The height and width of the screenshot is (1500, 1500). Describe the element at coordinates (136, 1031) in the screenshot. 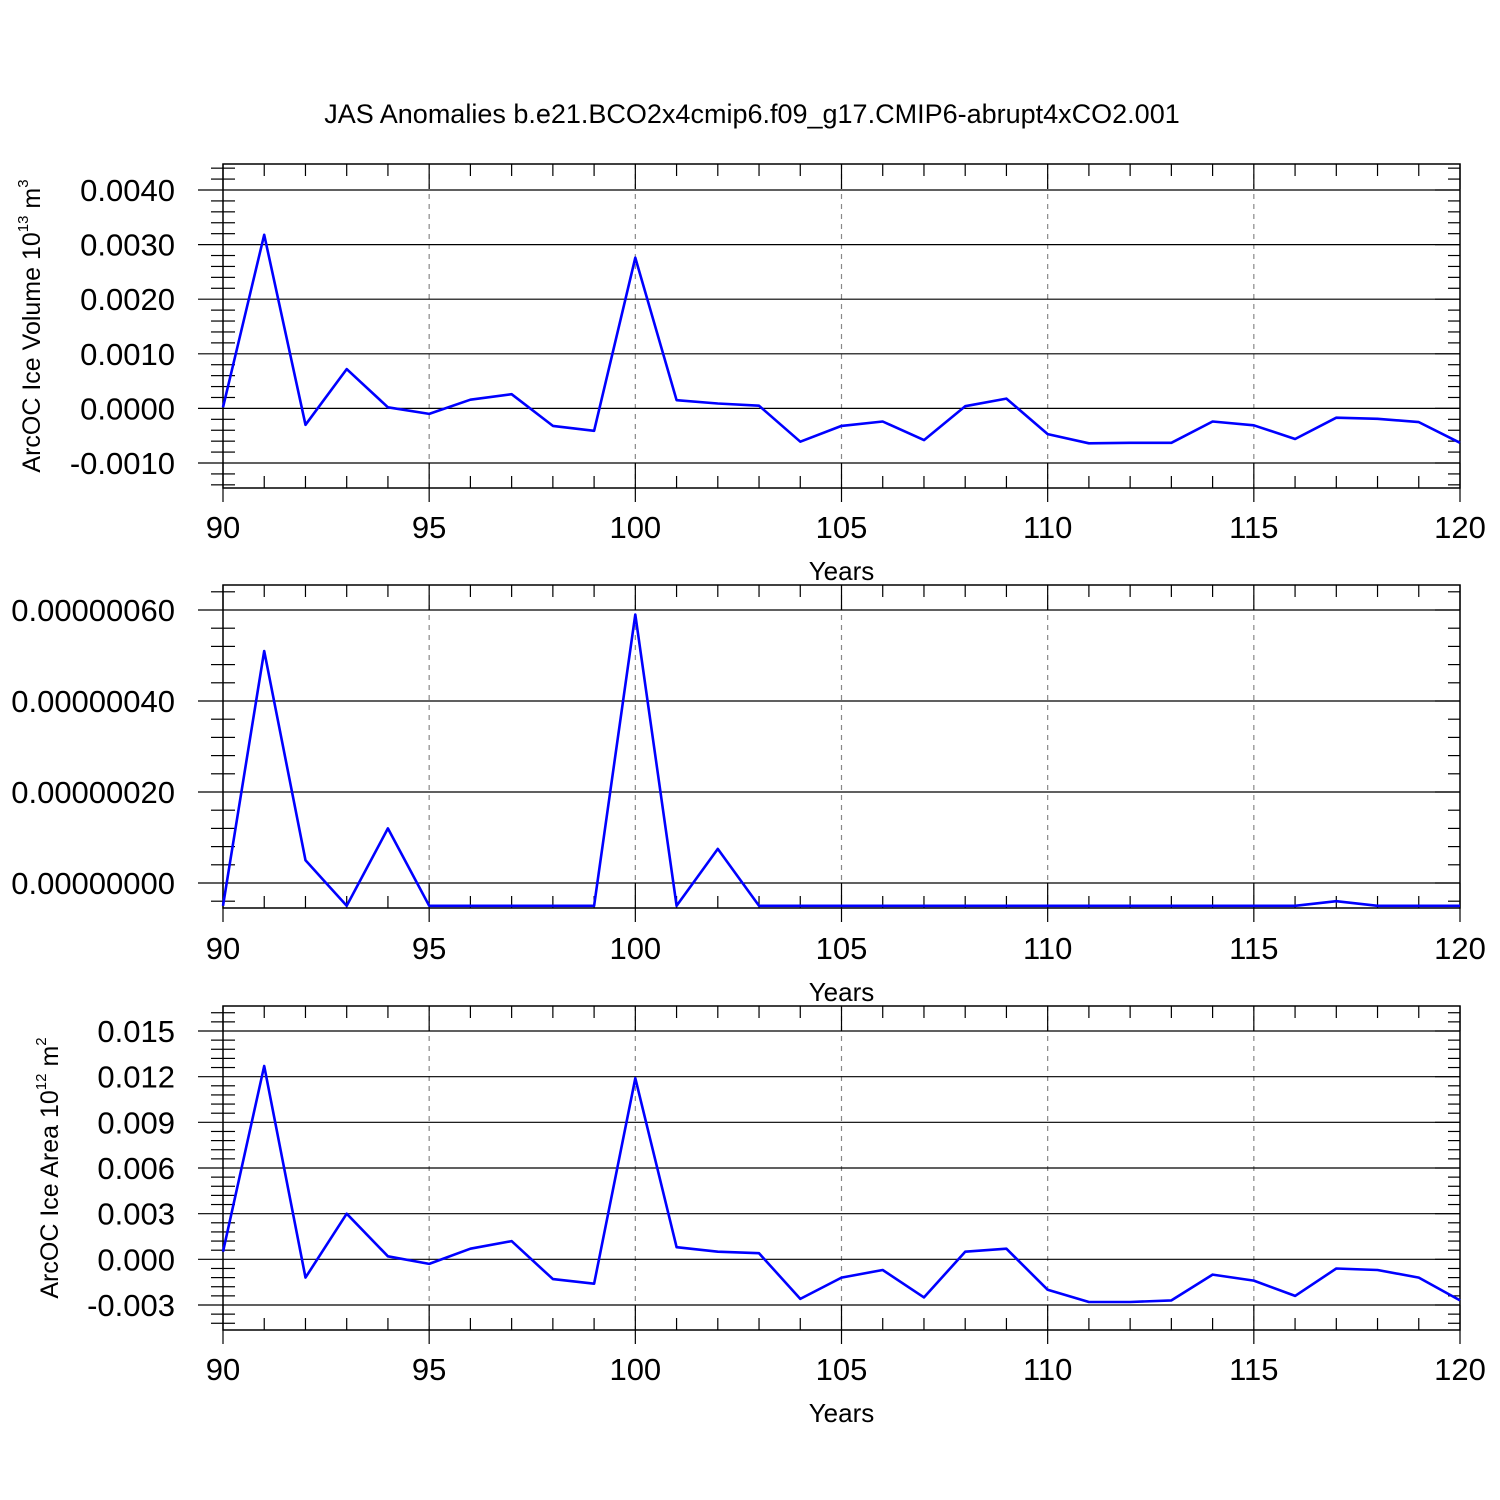

I see `y-tick-label: 0.015` at that location.